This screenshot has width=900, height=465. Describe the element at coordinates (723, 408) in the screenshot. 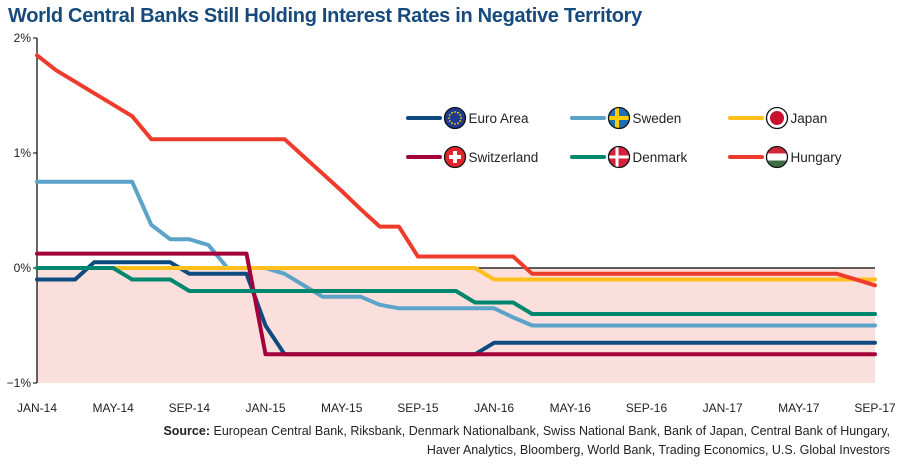

I see `x-tick-label: JAN-17` at that location.